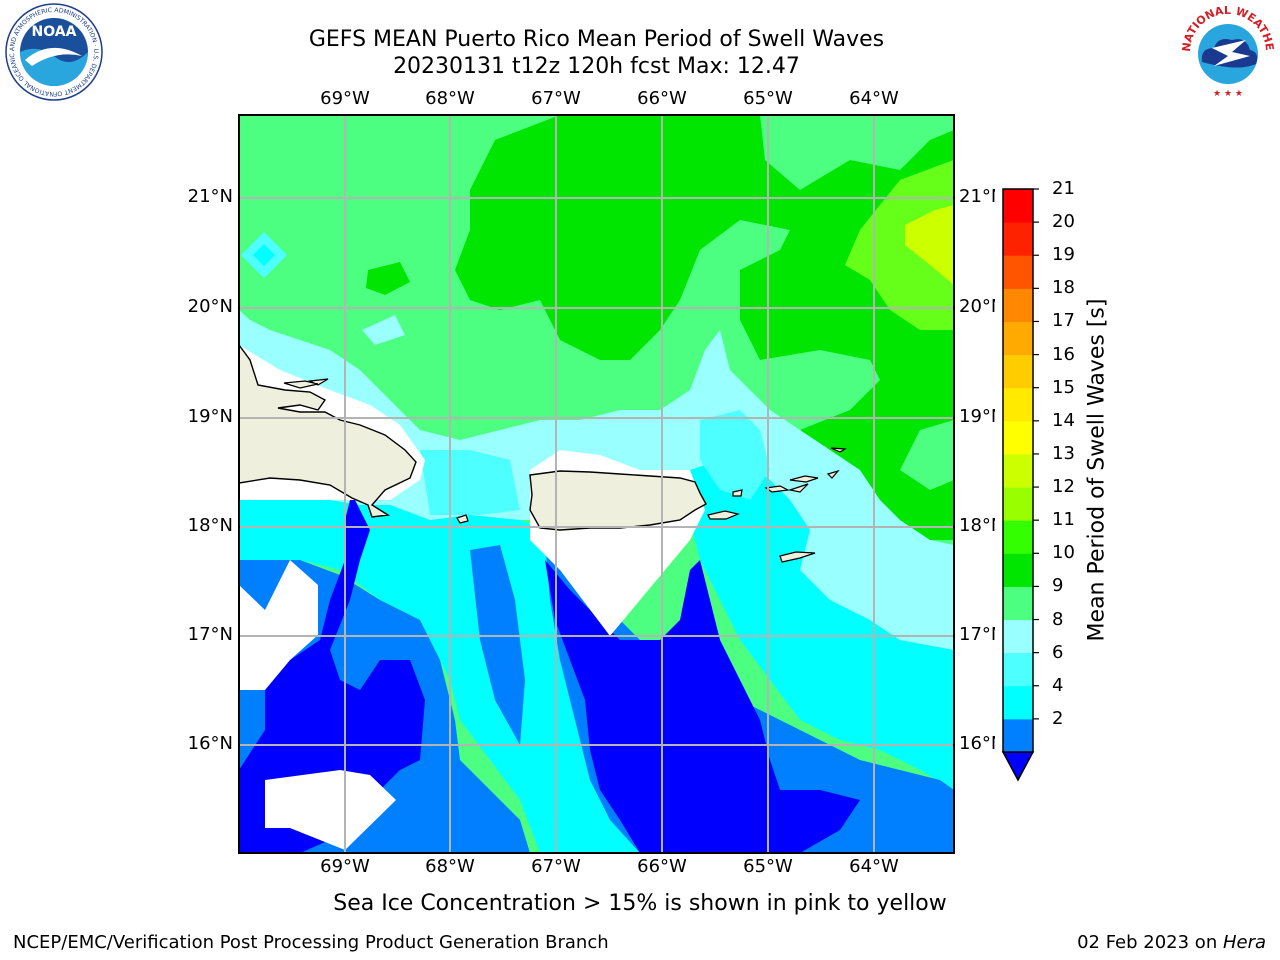 This screenshot has width=1280, height=960. I want to click on colorbar-tick-label: 16, so click(1063, 354).